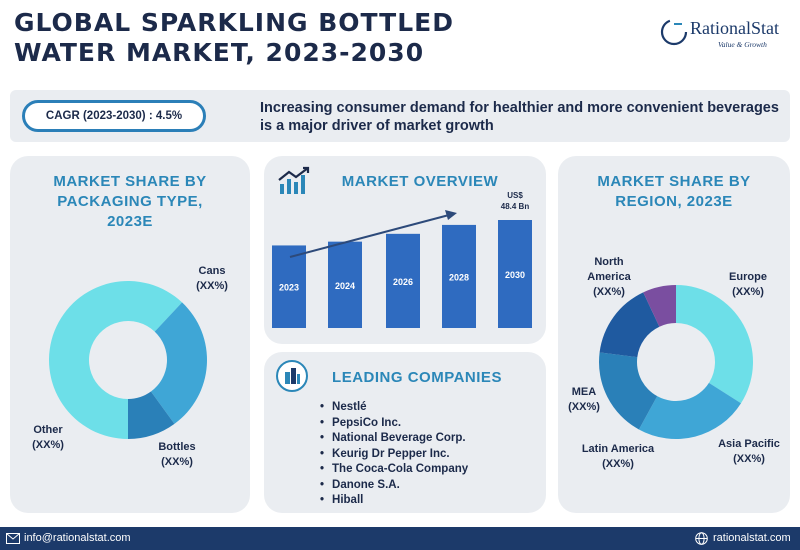 This screenshot has width=800, height=550. What do you see at coordinates (13, 538) in the screenshot?
I see `mail-icon` at bounding box center [13, 538].